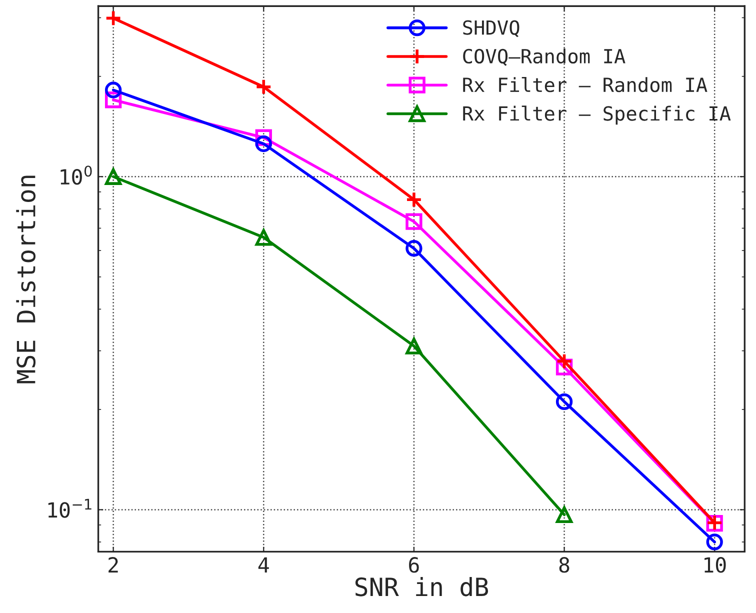  I want to click on legend-label: COVQ–Random IA, so click(544, 57).